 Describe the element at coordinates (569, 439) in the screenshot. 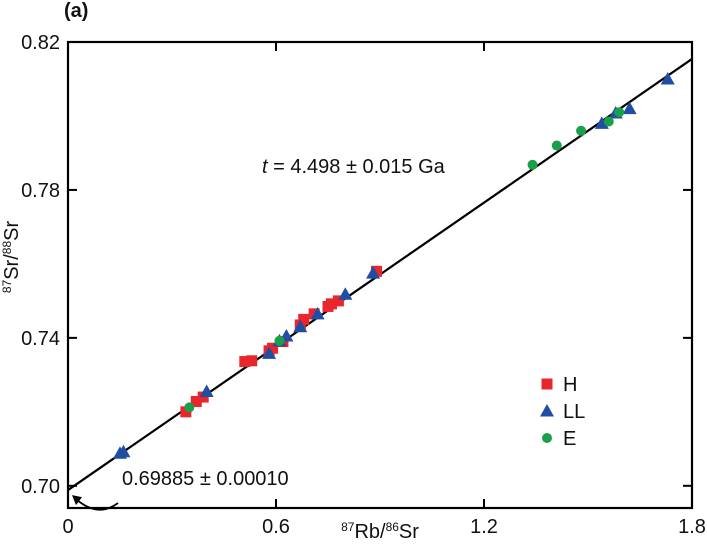

I see `legend-label-e: E` at that location.